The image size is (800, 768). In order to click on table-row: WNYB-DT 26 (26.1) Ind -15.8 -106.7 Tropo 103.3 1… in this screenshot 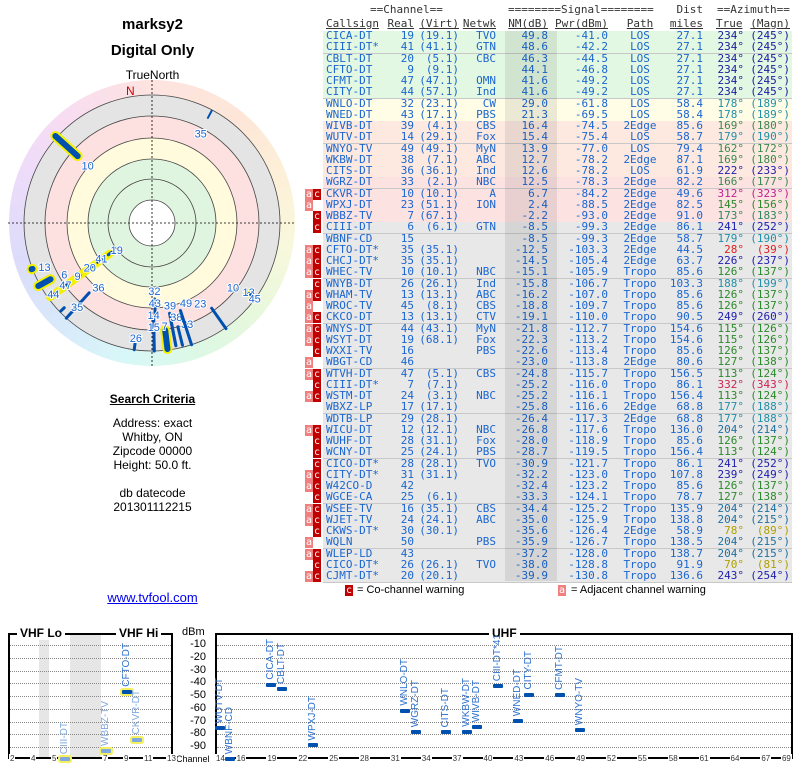, I will do `click(557, 284)`.